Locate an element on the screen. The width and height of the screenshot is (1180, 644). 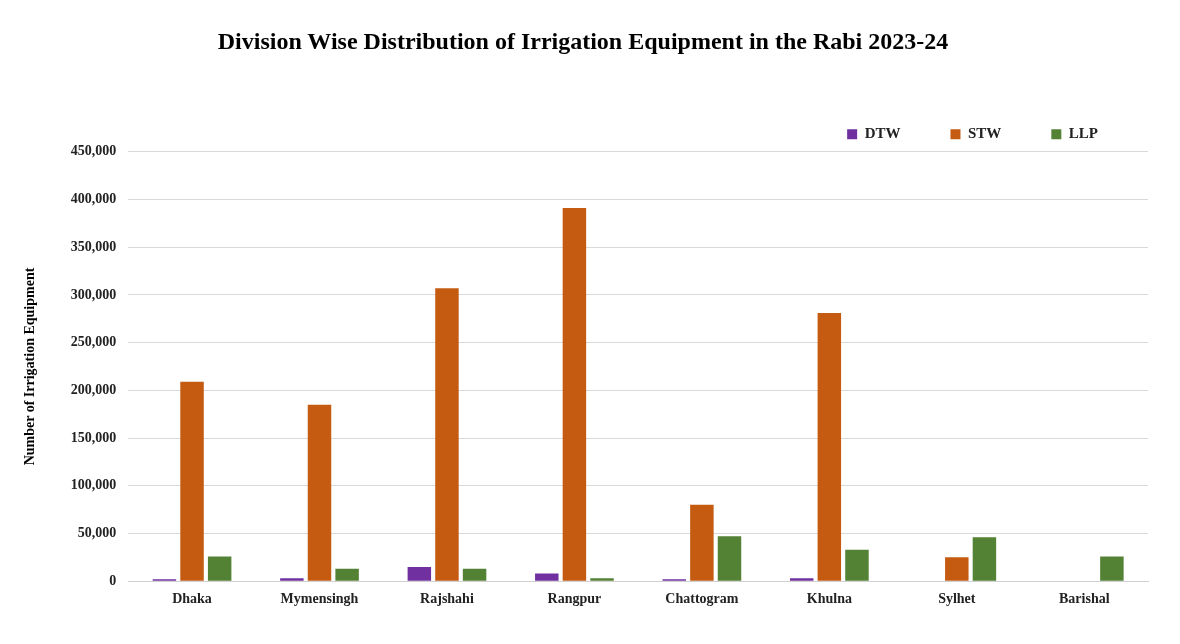
y-tick-label: 350,000 is located at coordinates (93, 246).